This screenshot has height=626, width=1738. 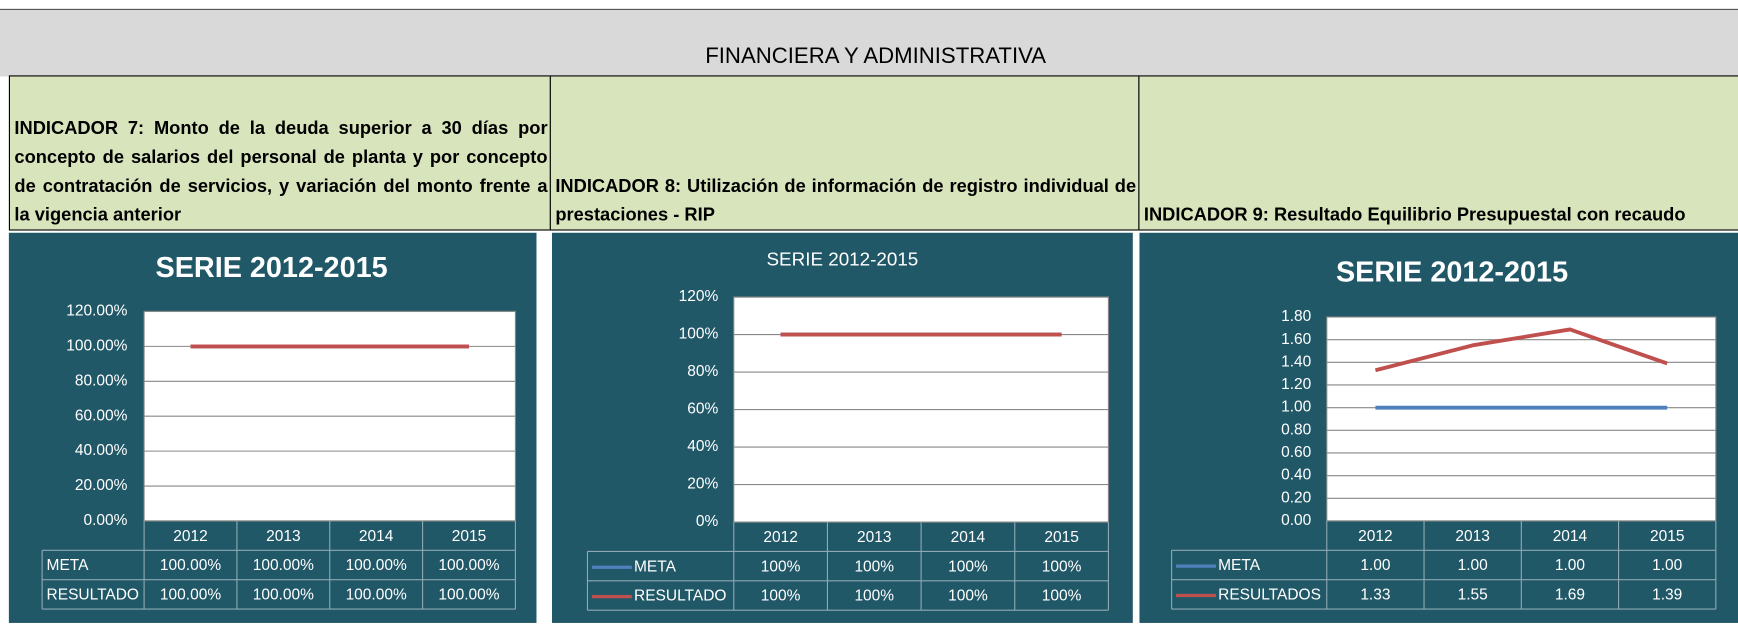 What do you see at coordinates (1375, 595) in the screenshot?
I see `data-label: 1.33` at bounding box center [1375, 595].